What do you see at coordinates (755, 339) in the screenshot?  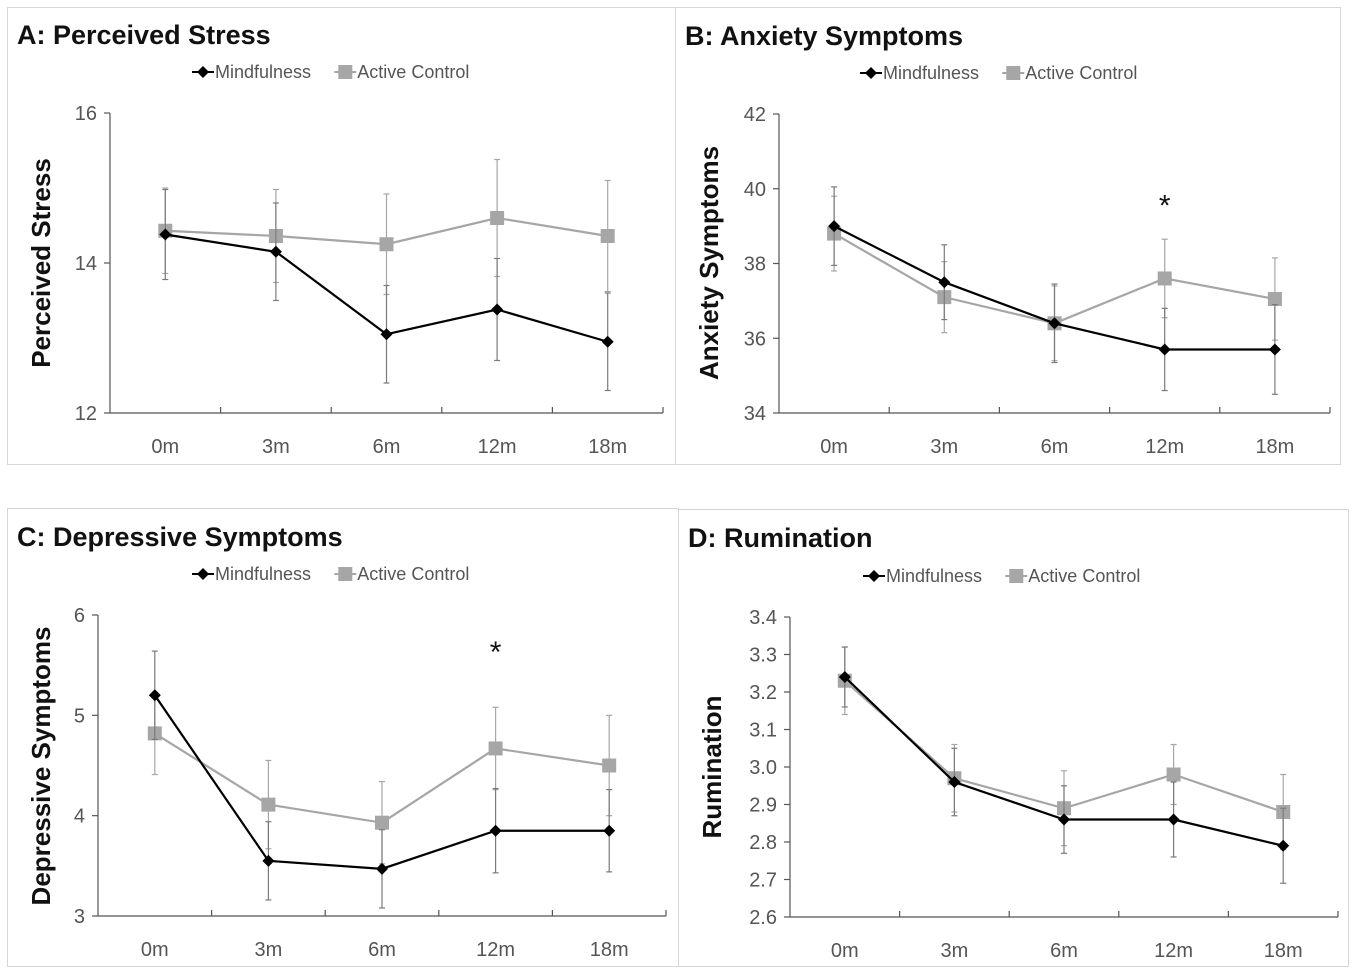 I see `y-tick-label: 36` at bounding box center [755, 339].